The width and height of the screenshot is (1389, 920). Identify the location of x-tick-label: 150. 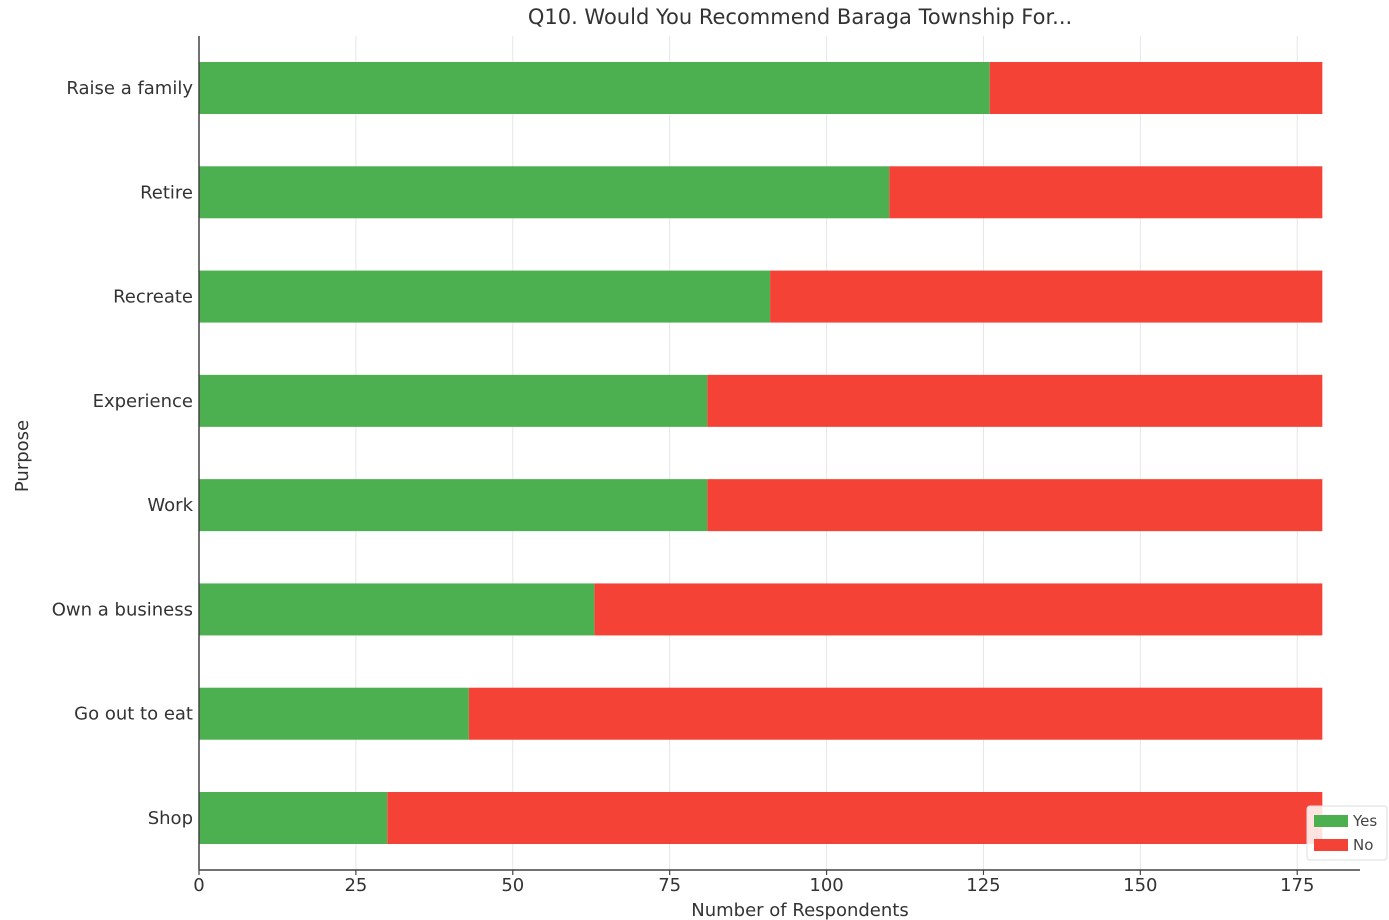
(1140, 885).